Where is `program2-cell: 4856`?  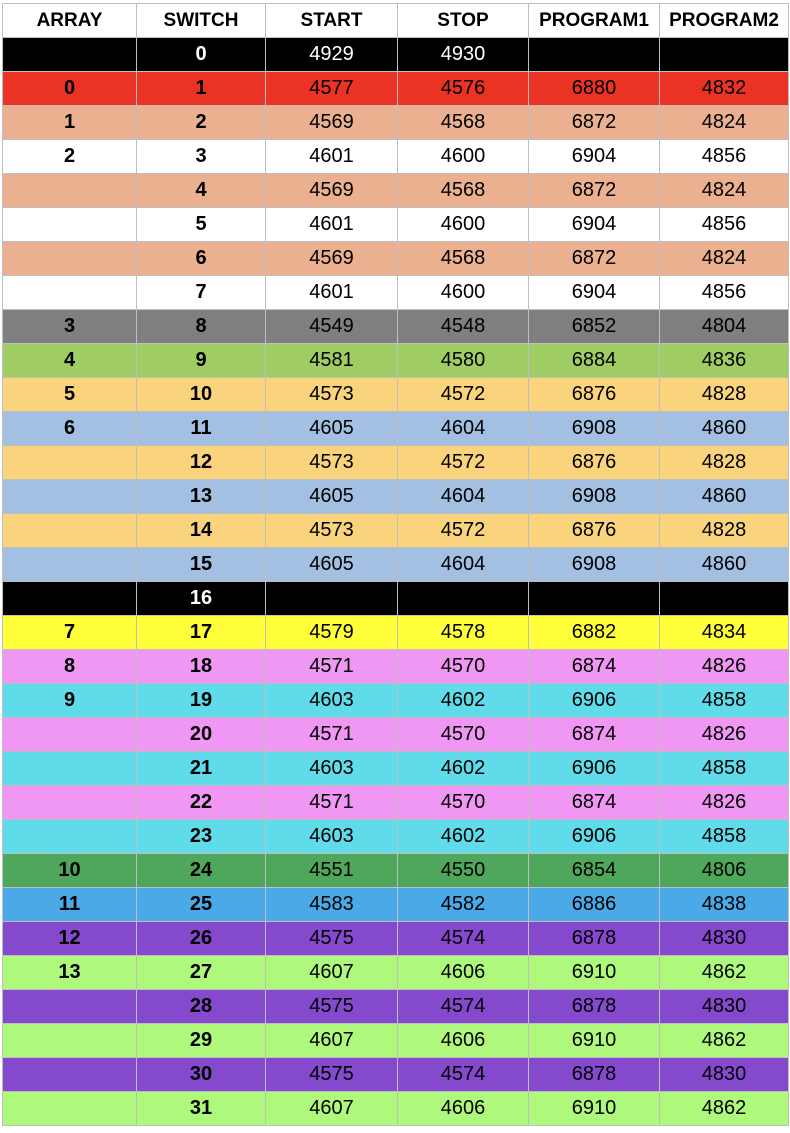 program2-cell: 4856 is located at coordinates (724, 224).